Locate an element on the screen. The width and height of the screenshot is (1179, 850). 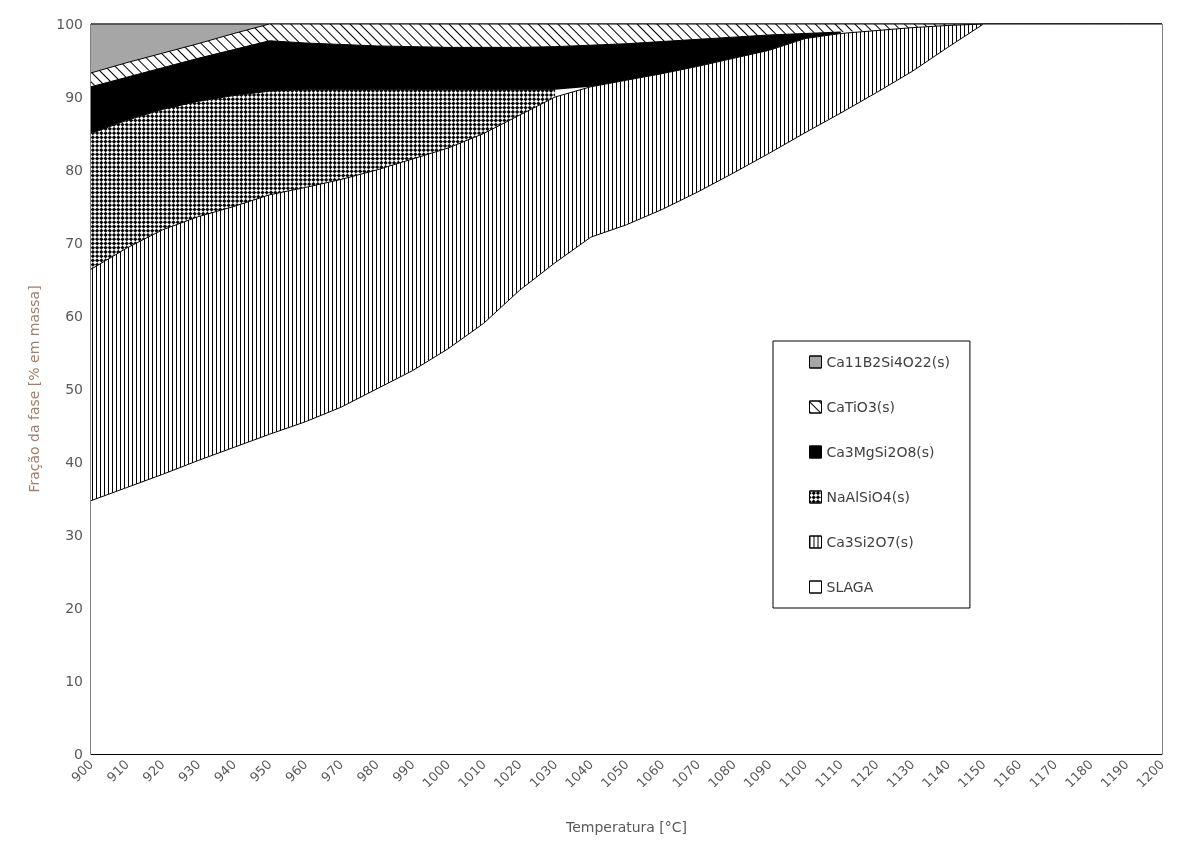
y-tick-label: 70 is located at coordinates (74, 243).